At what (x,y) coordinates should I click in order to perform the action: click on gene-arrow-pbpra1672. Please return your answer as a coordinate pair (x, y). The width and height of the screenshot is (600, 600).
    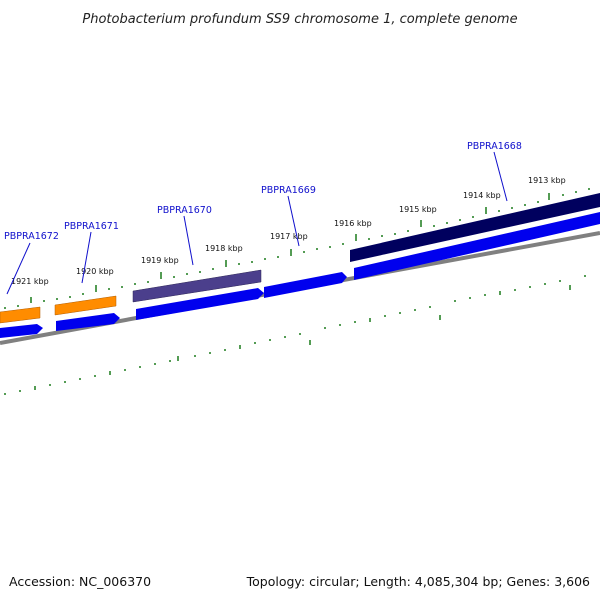
    Looking at the image, I should click on (21, 331).